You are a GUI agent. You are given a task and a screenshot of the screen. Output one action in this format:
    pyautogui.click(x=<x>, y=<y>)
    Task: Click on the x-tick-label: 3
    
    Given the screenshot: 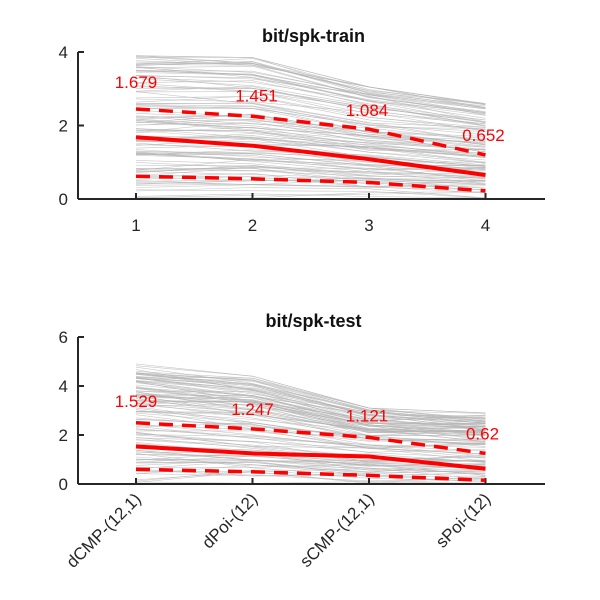 What is the action you would take?
    pyautogui.click(x=368, y=225)
    